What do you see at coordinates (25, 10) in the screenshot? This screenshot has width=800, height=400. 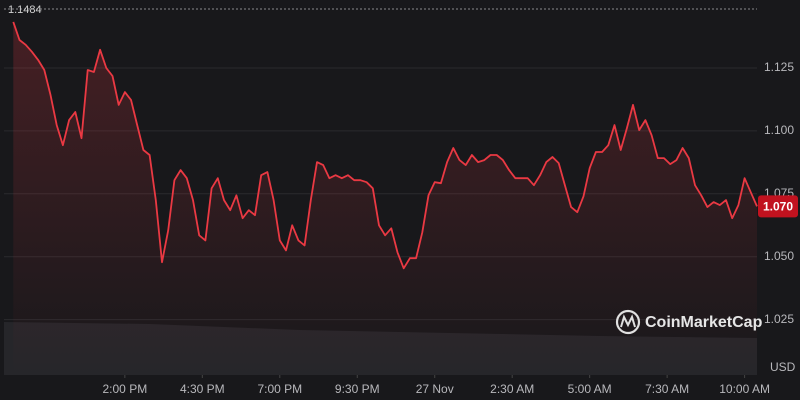 I see `high-label: 1.1484` at bounding box center [25, 10].